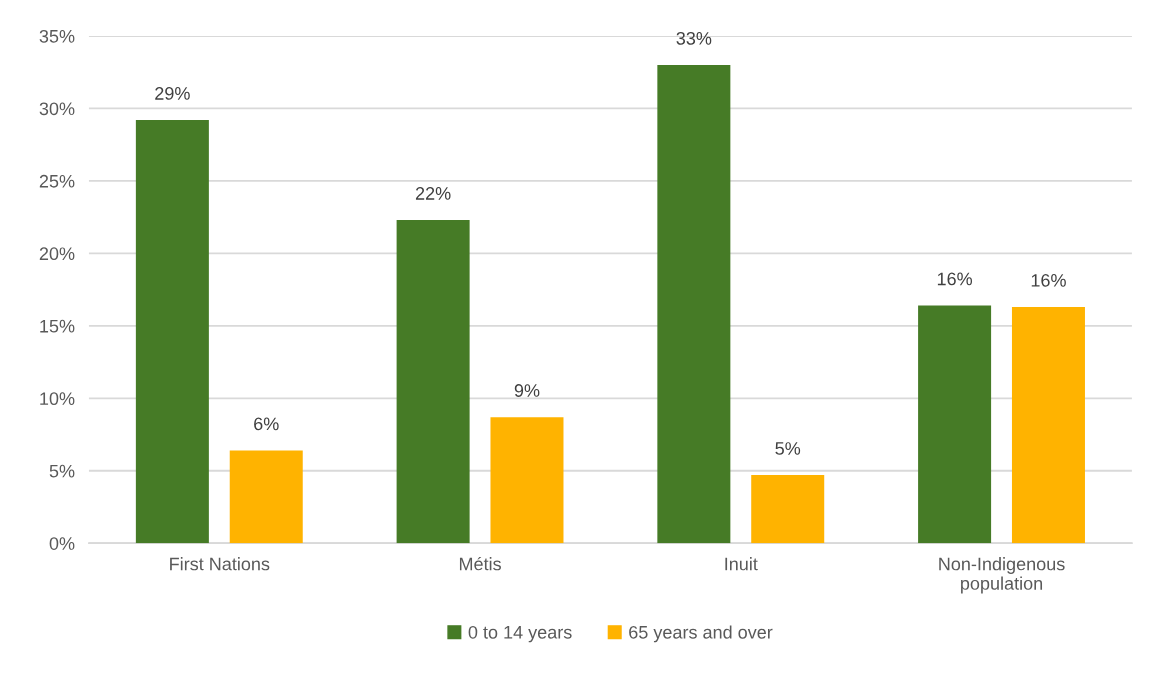 This screenshot has height=692, width=1155. I want to click on y-tick-label: 25%, so click(57, 181).